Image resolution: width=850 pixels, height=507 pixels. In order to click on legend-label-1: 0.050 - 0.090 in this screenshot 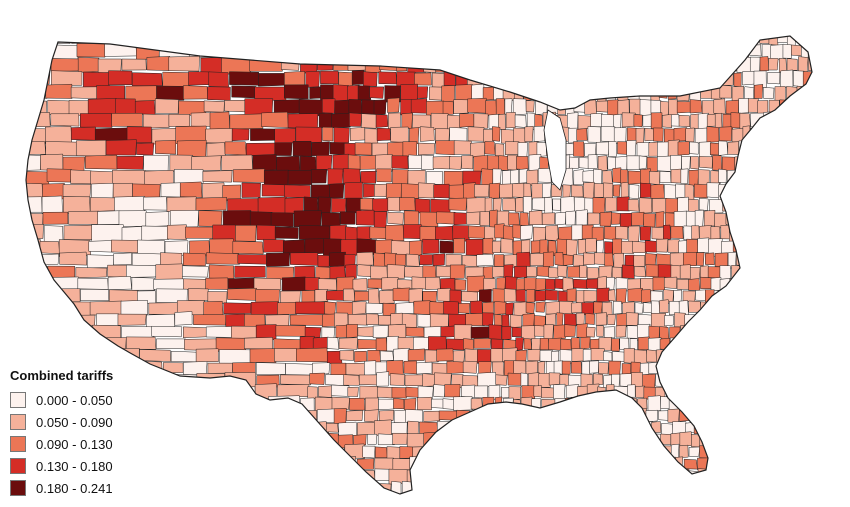, I will do `click(74, 422)`.